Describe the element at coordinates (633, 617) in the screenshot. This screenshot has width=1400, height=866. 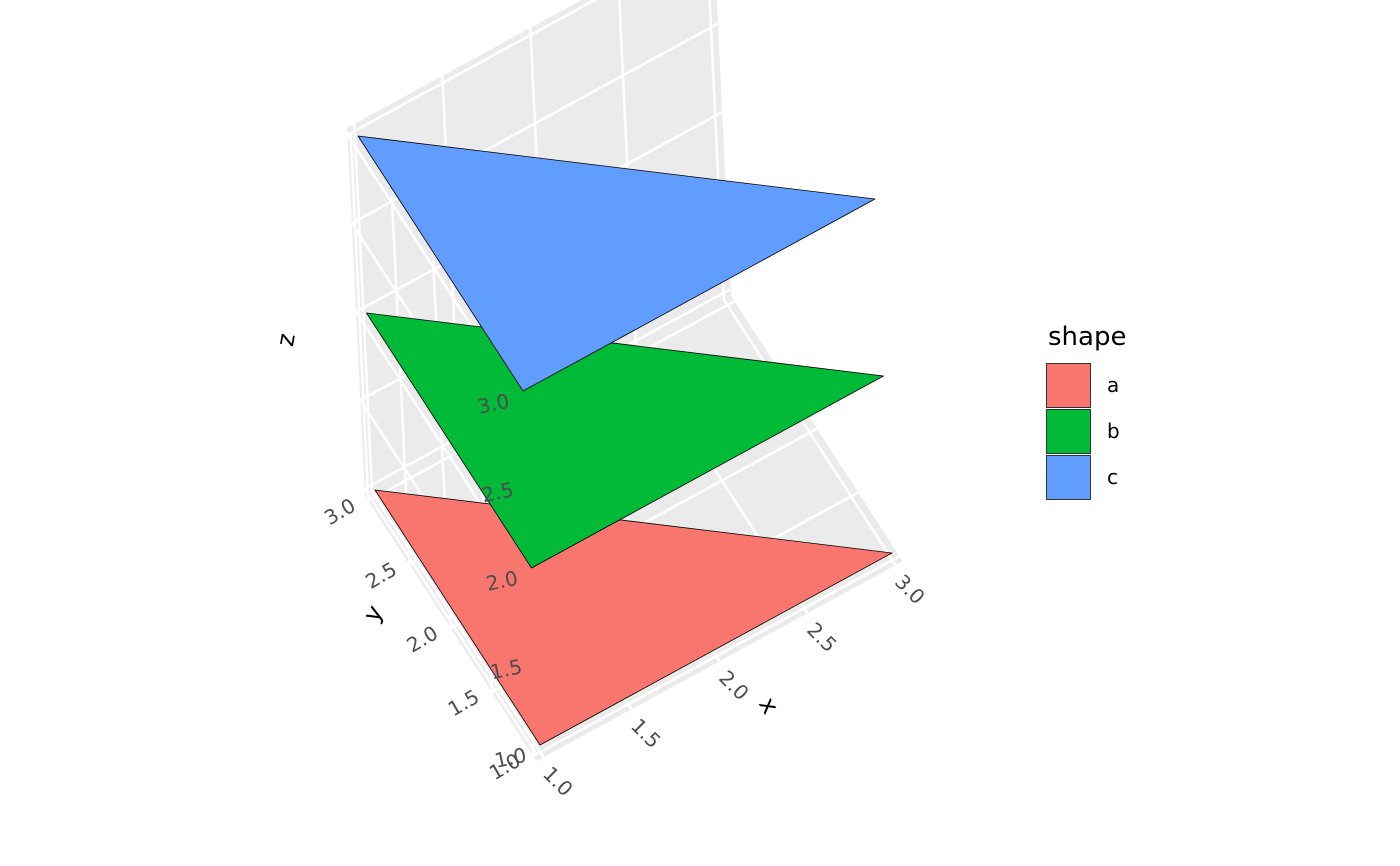
I see `polygon-a` at that location.